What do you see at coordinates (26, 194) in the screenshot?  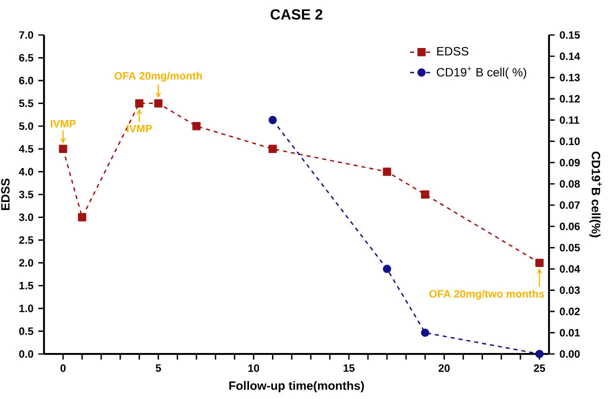 I see `y-tick-label: 3.5` at bounding box center [26, 194].